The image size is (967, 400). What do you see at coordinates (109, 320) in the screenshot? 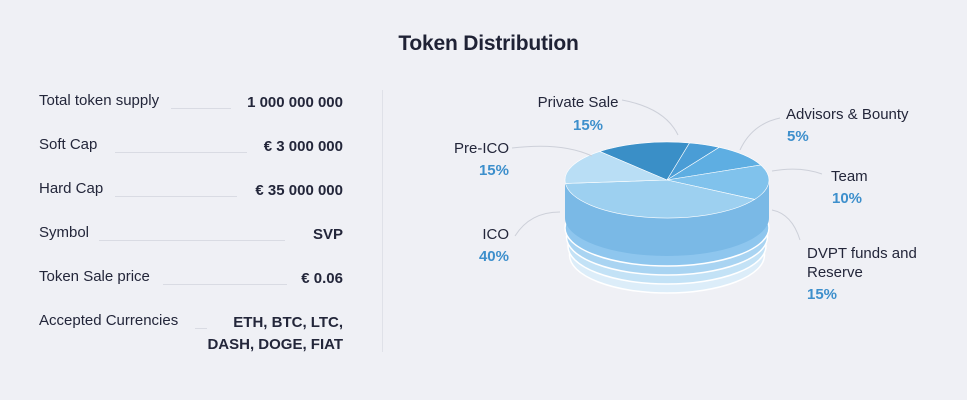
I see `spec-label: Accepted Currencies` at bounding box center [109, 320].